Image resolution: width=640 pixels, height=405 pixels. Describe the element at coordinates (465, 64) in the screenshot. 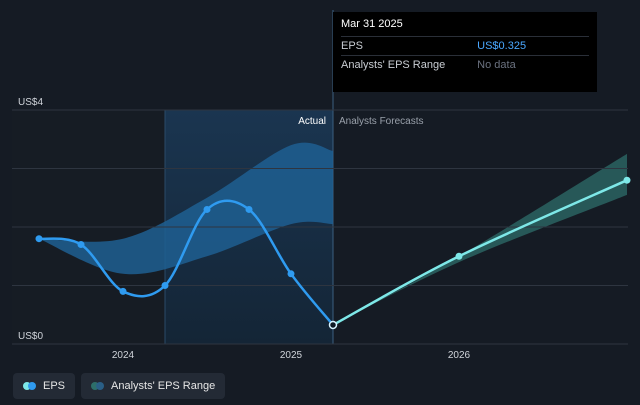

I see `tooltip-row-range: Analysts' EPS Range No data` at that location.